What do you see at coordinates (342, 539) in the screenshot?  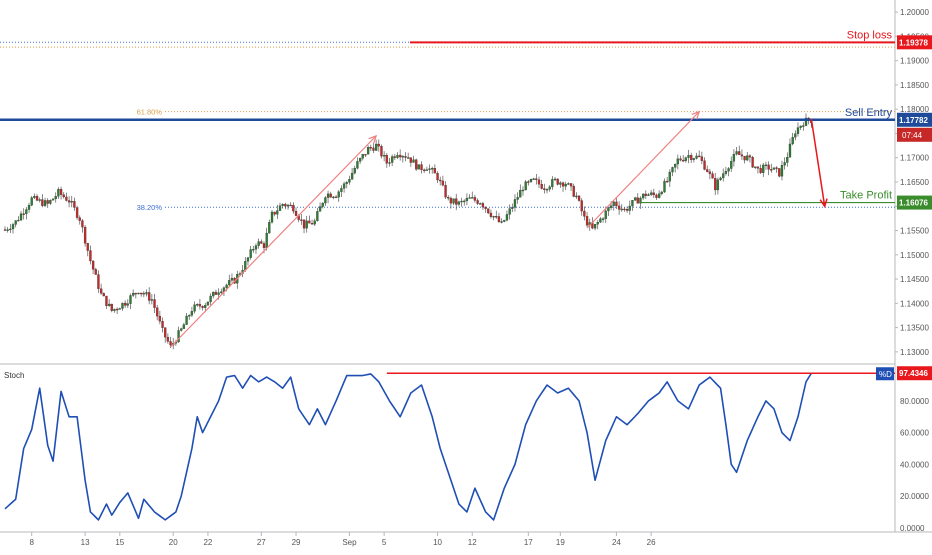 I see `time-axis: 8 13 15 20 22 27 29 Sep 5 10 12 17 19 24 26` at bounding box center [342, 539].